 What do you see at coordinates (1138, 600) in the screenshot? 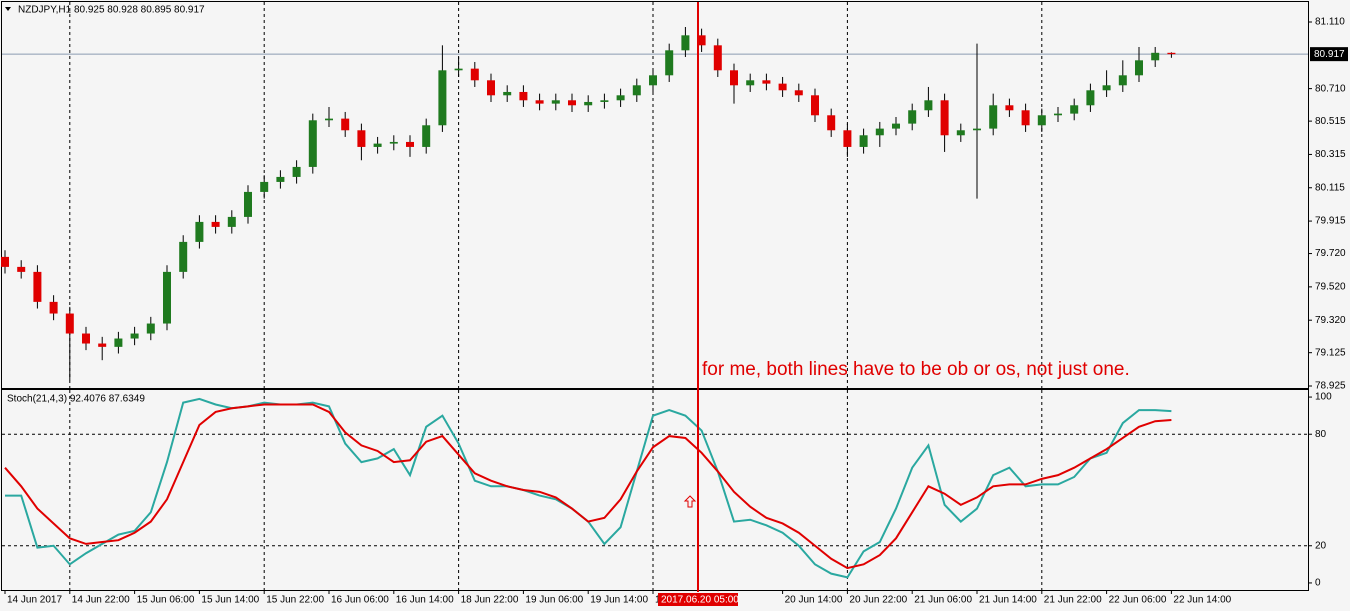
I see `x-tick-label: 22 Jun 06:00` at bounding box center [1138, 600].